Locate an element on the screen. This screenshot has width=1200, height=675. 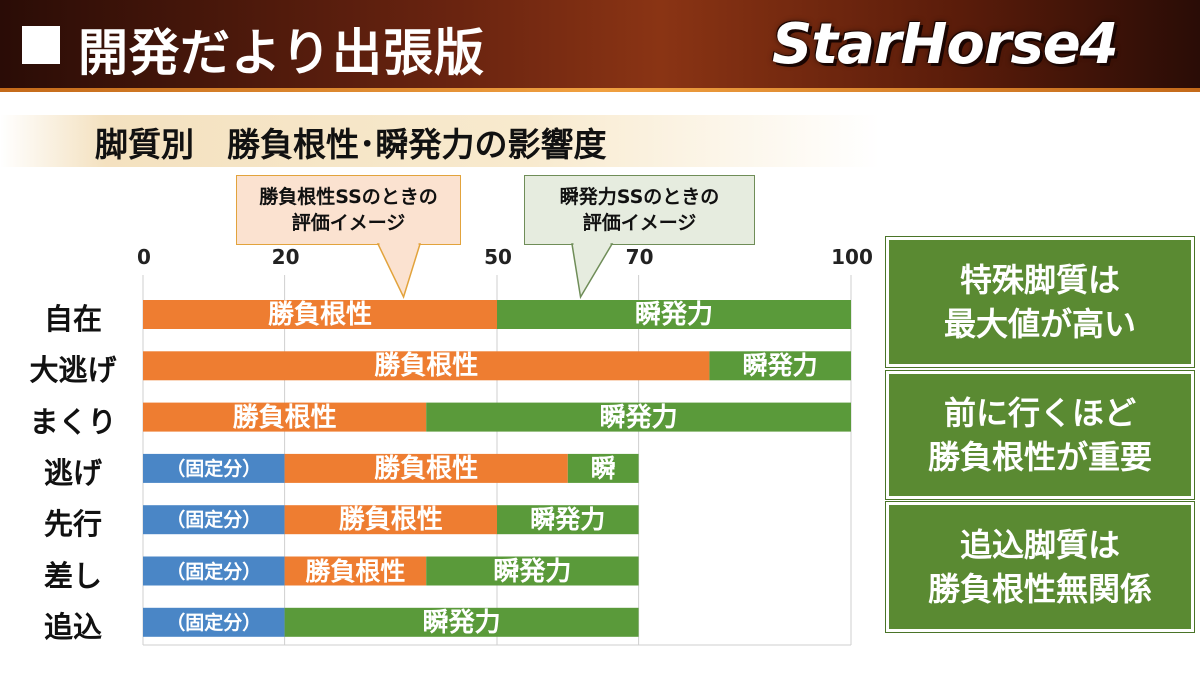
row-label: 大逃げ is located at coordinates (73, 370).